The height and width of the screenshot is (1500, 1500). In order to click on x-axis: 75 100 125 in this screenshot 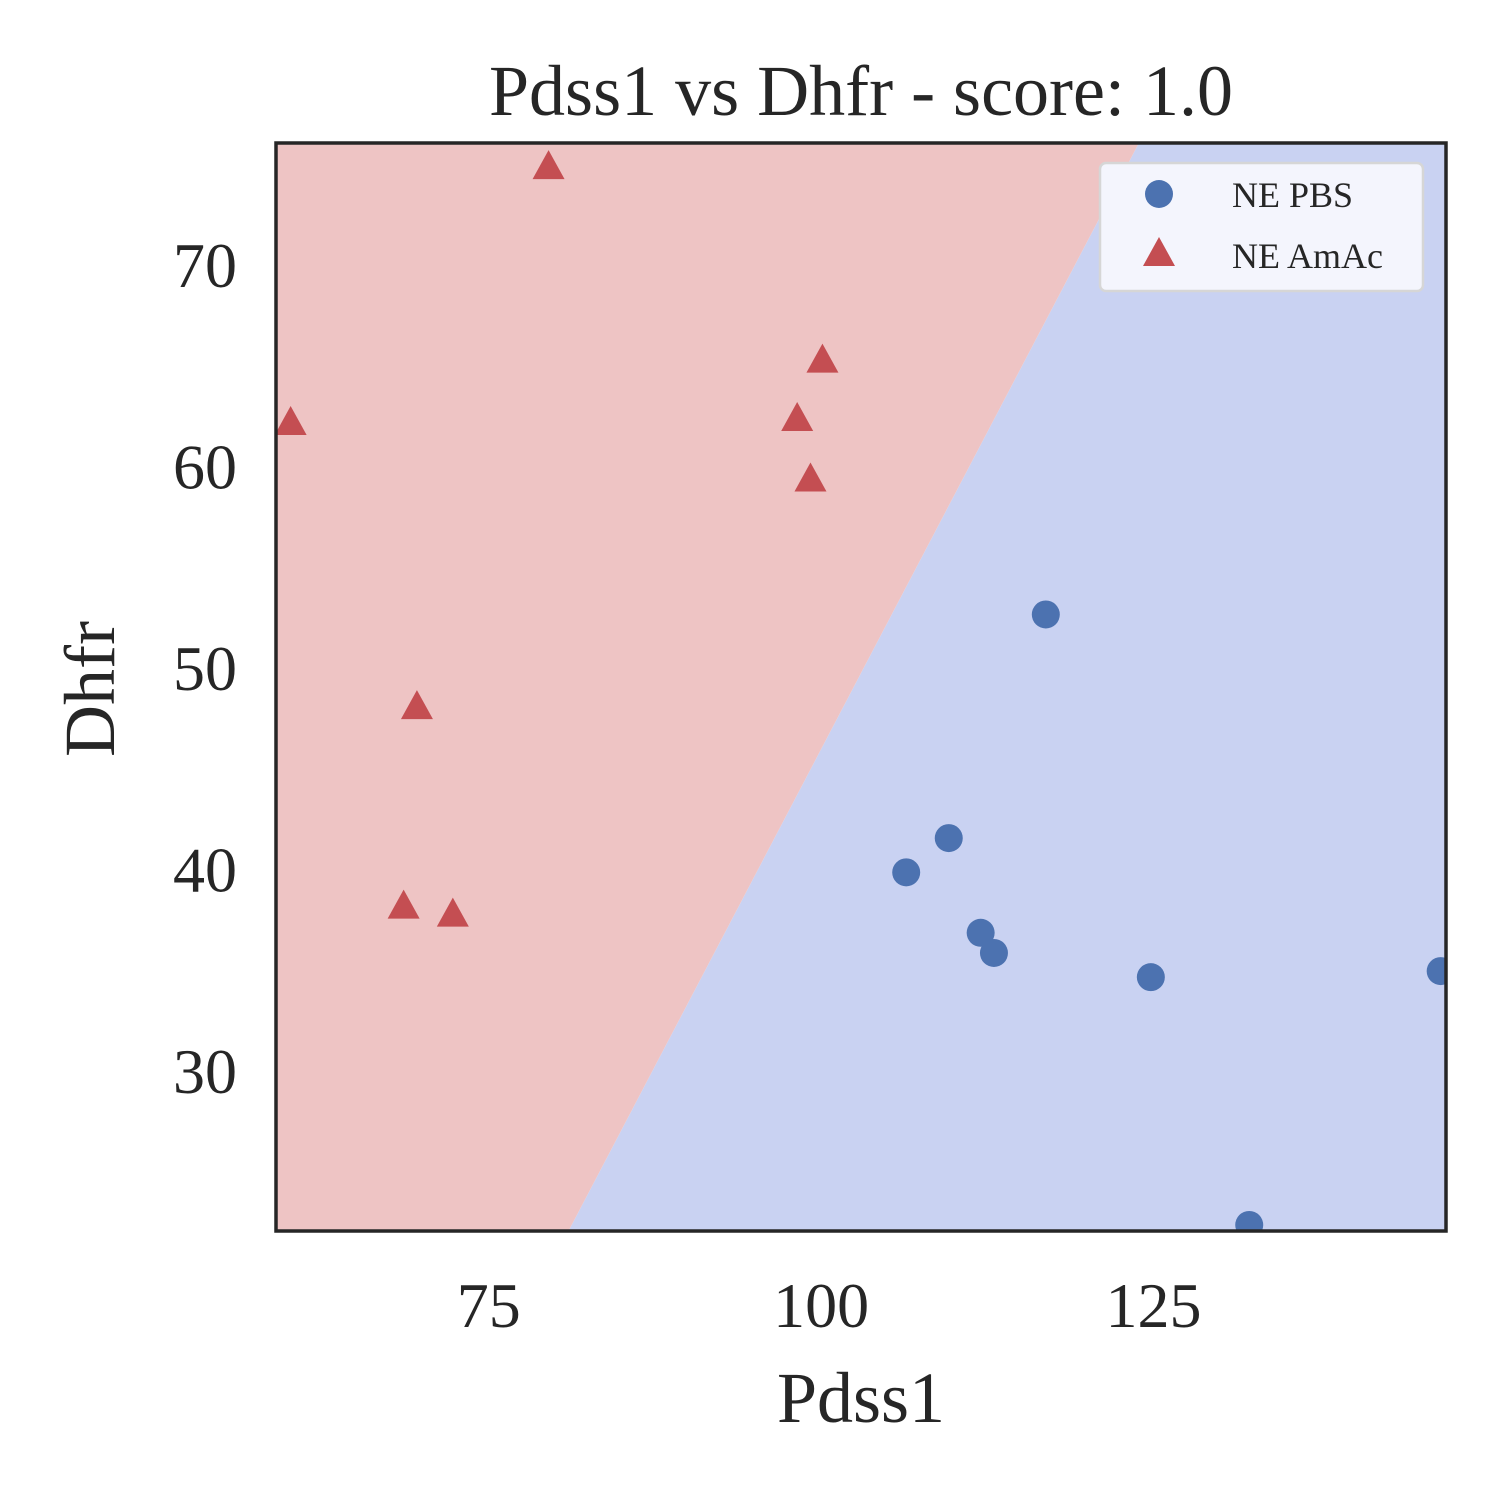, I will do `click(829, 1305)`.